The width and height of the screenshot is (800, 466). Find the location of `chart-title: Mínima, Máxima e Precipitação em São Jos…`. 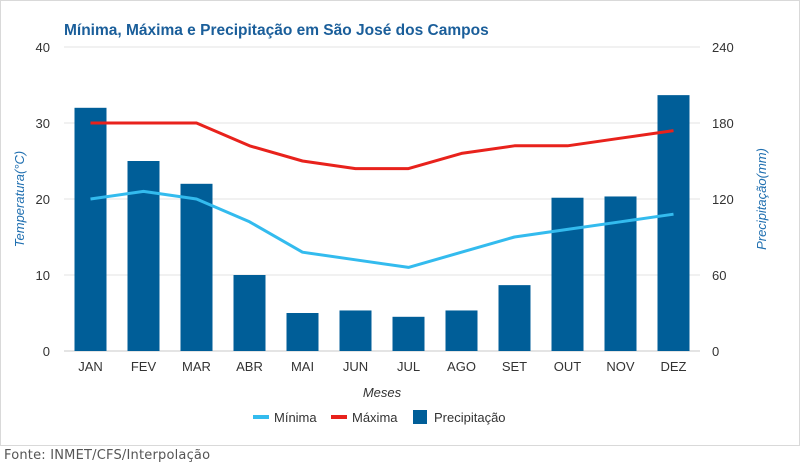

chart-title: Mínima, Máxima e Precipitação em São Jos… is located at coordinates (276, 30).